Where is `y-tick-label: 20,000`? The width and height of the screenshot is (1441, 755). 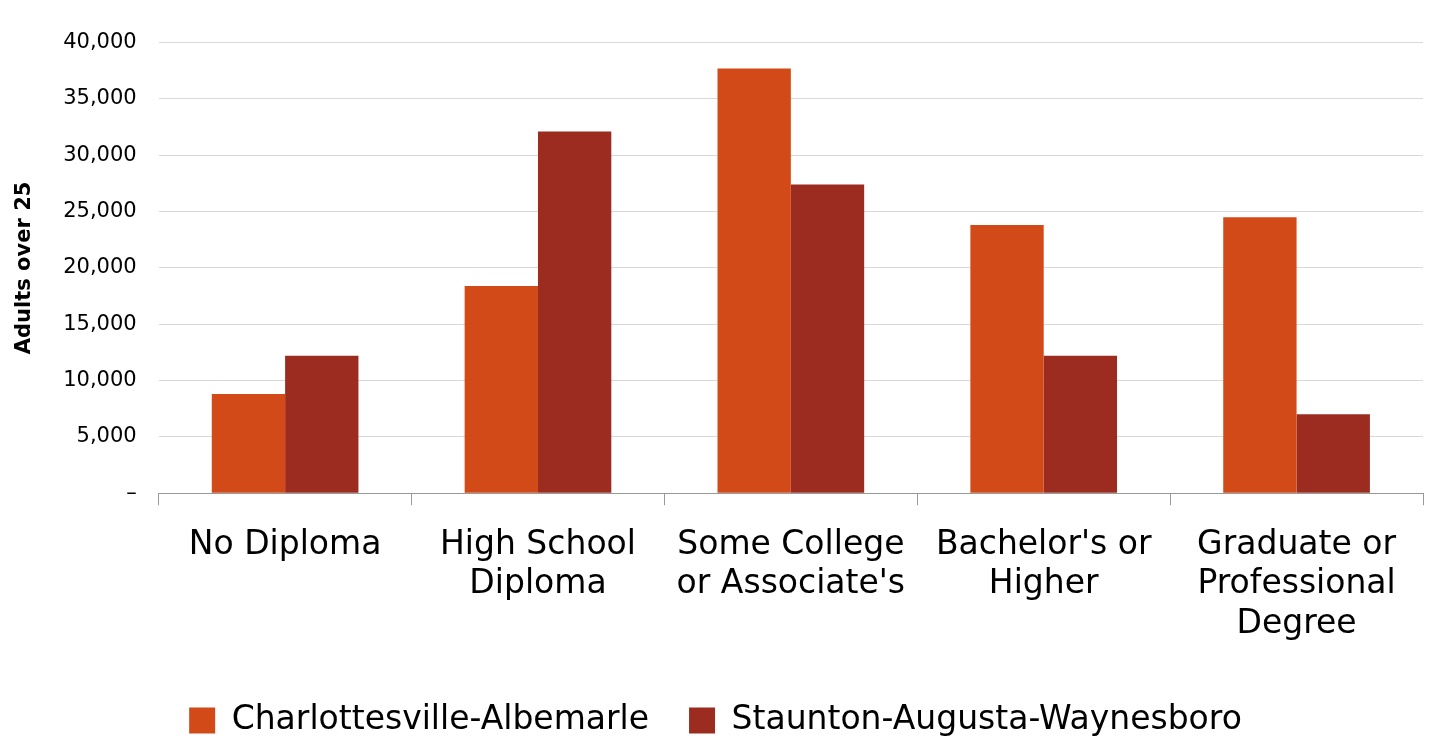 y-tick-label: 20,000 is located at coordinates (100, 266).